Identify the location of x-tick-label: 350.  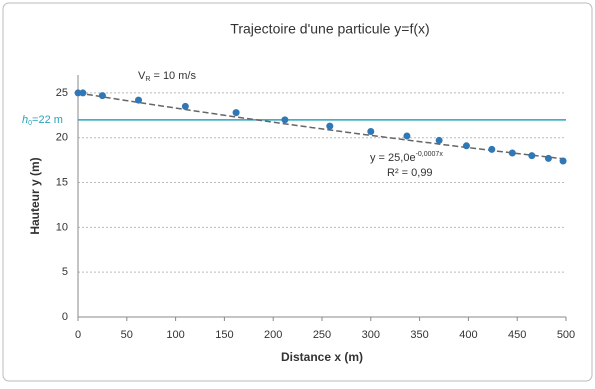
(419, 335).